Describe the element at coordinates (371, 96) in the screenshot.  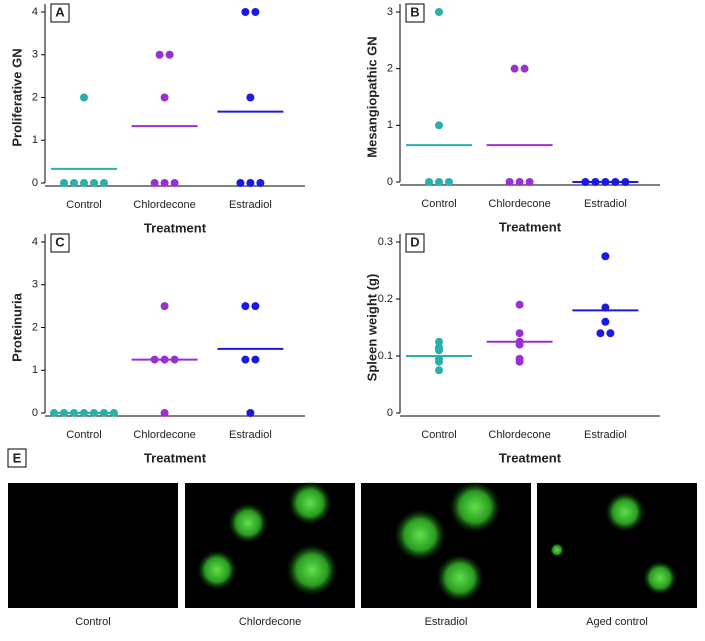
I see `y-axis-label: Mesangiopathic GN` at that location.